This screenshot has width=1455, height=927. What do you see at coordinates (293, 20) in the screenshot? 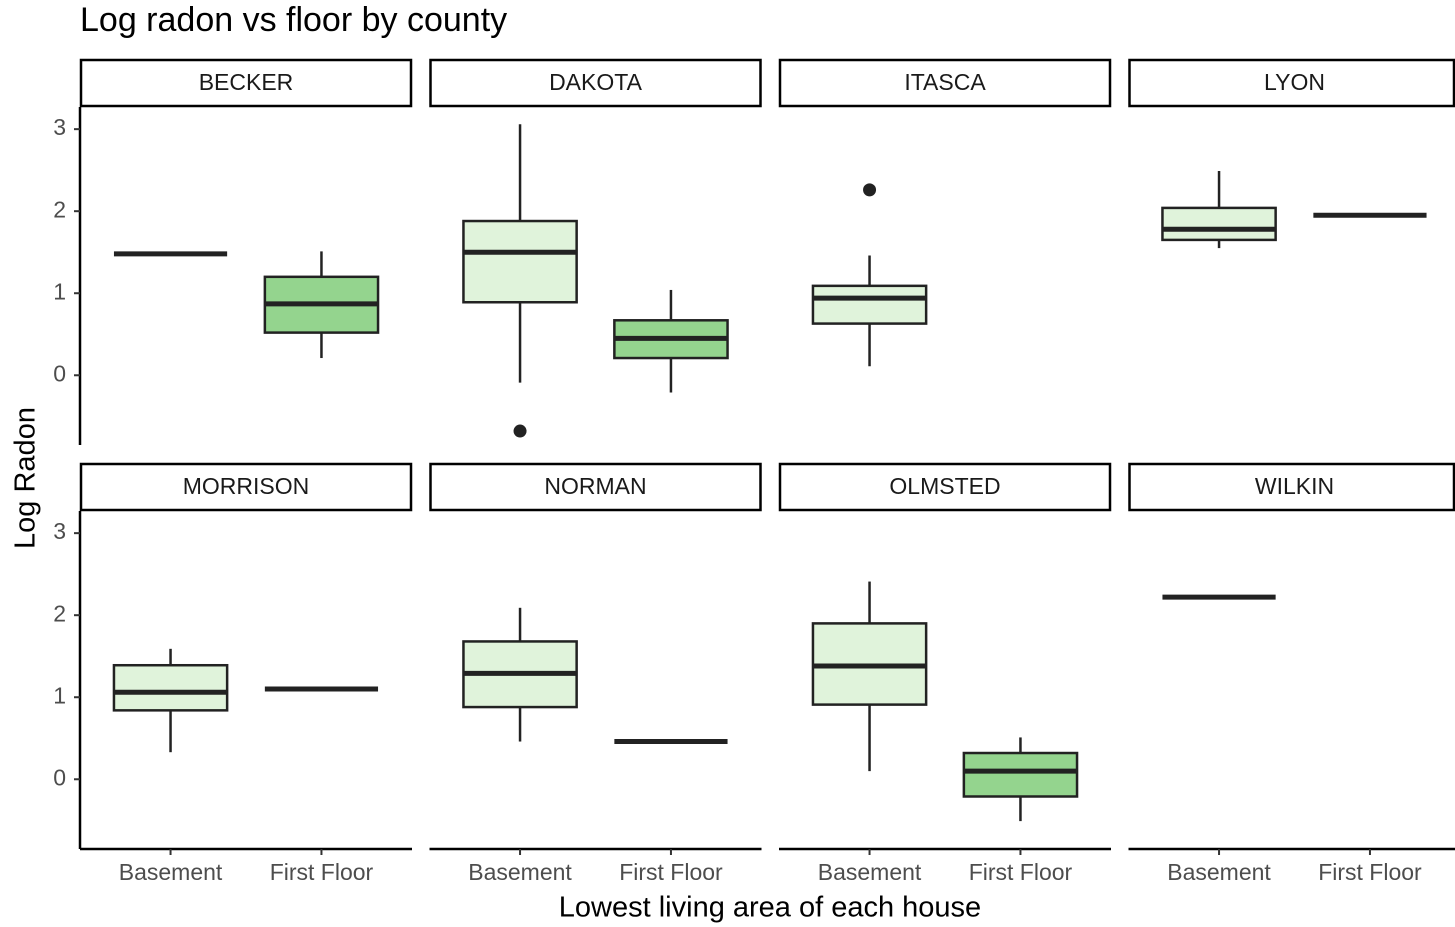
I see `chart-title: Log radon vs floor by county` at bounding box center [293, 20].